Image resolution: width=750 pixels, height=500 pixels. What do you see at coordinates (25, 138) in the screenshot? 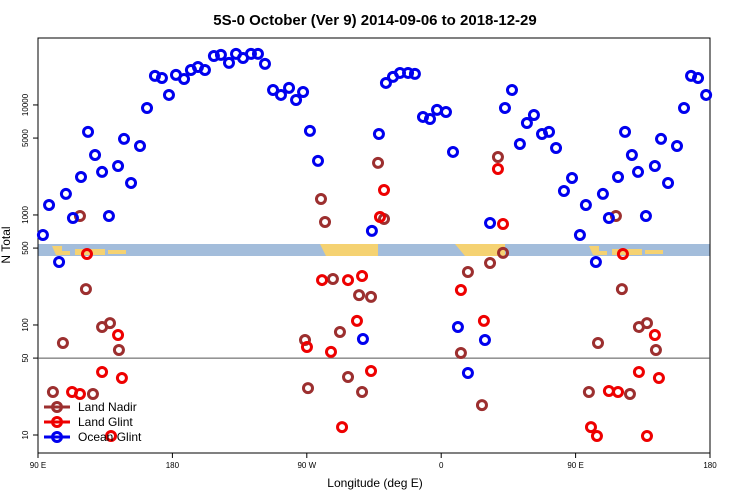
I see `y-tick-label: 5000` at bounding box center [25, 138].